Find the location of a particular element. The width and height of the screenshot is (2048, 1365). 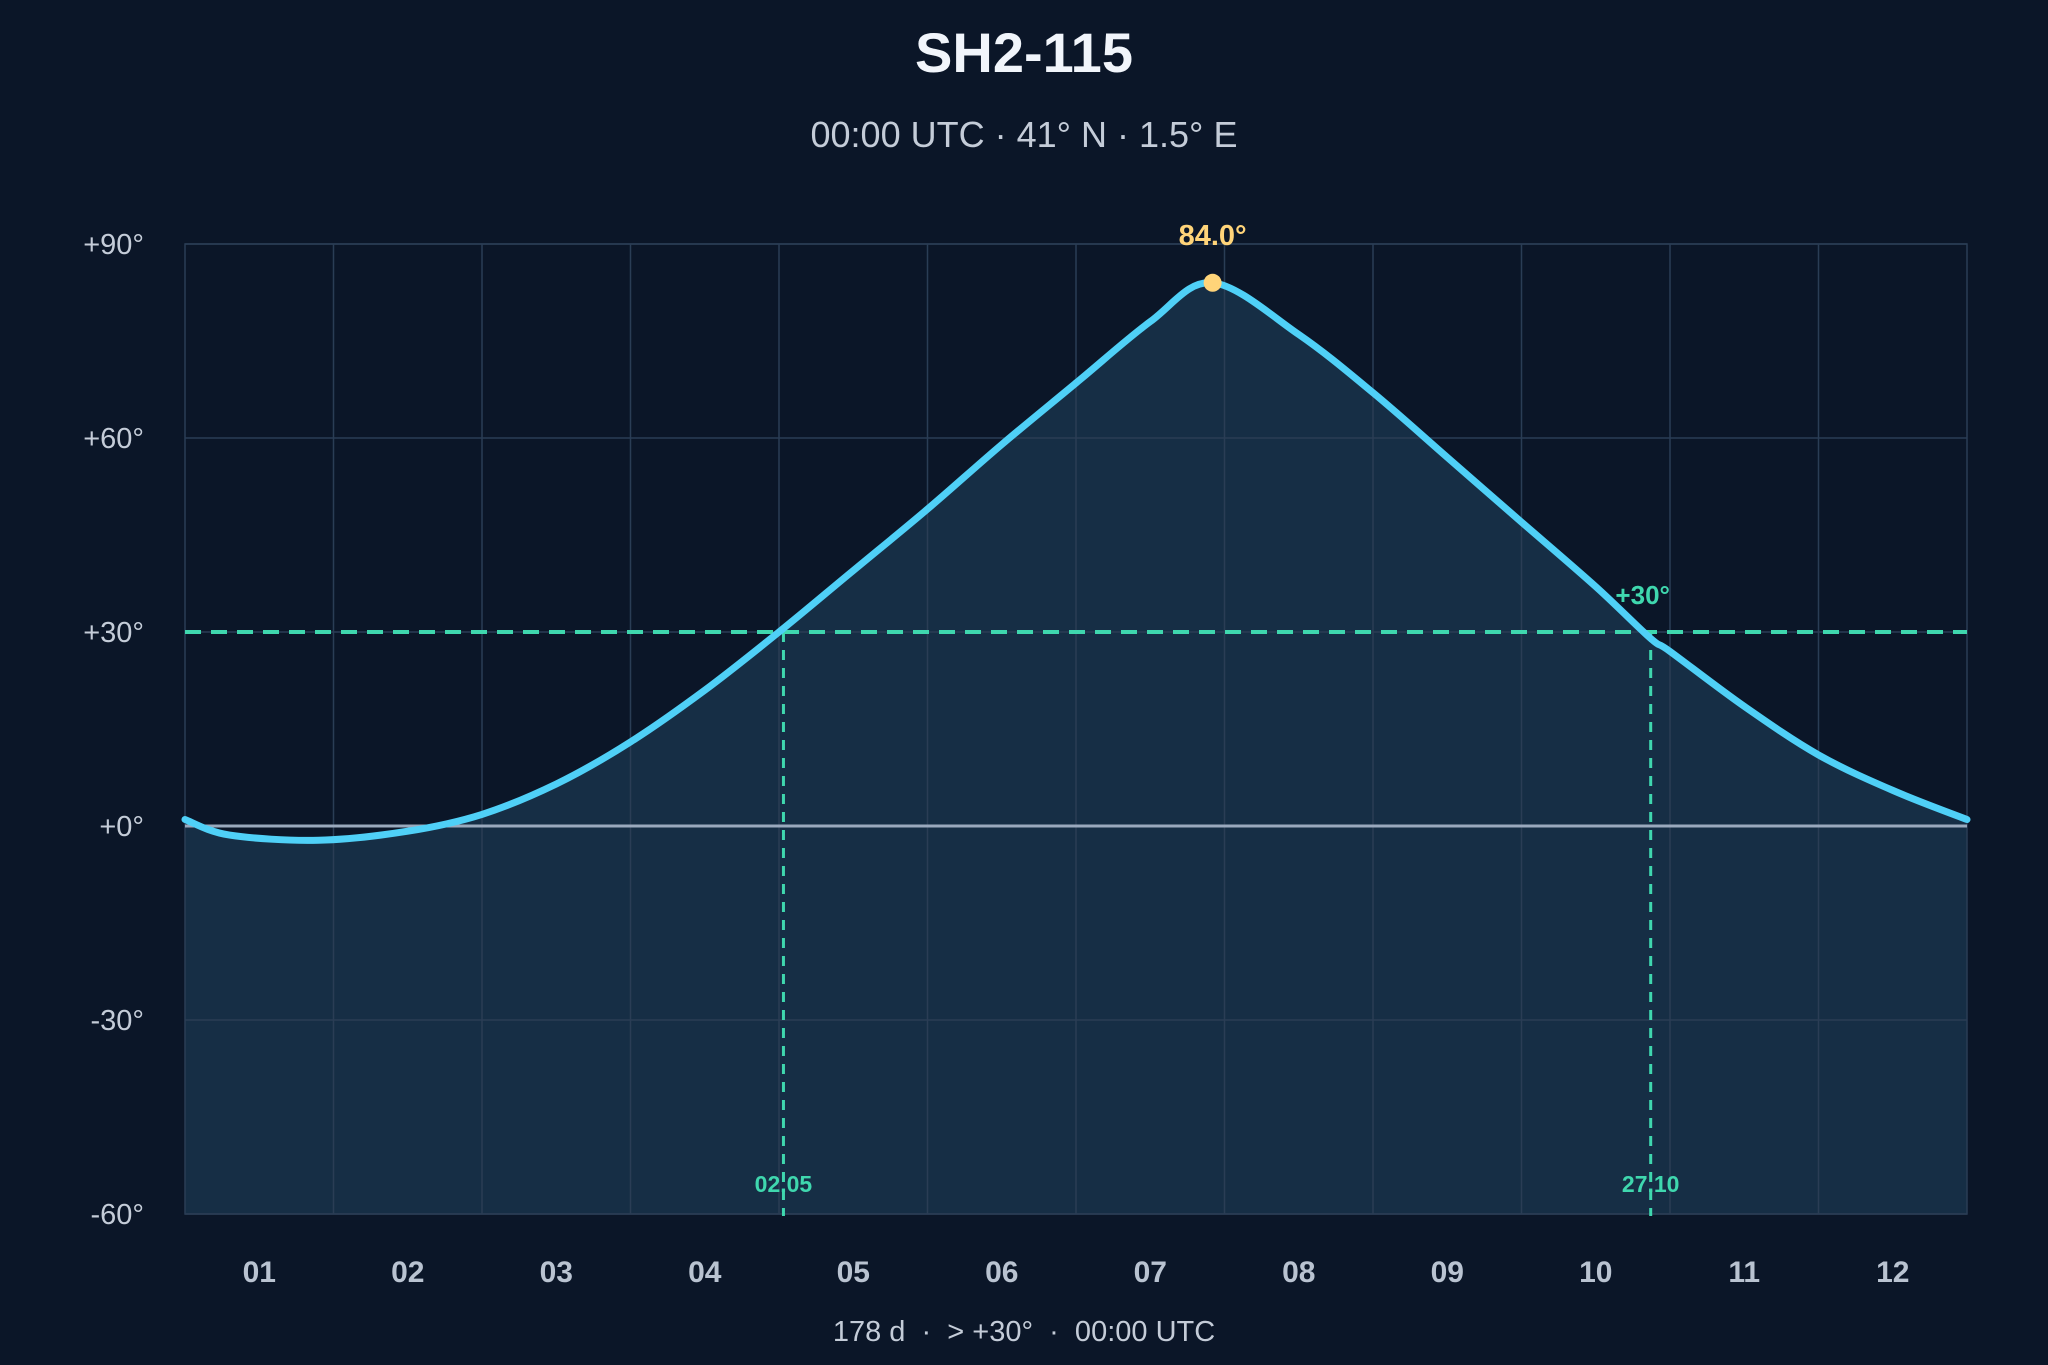

chart-title: SH2-115 is located at coordinates (1024, 52).